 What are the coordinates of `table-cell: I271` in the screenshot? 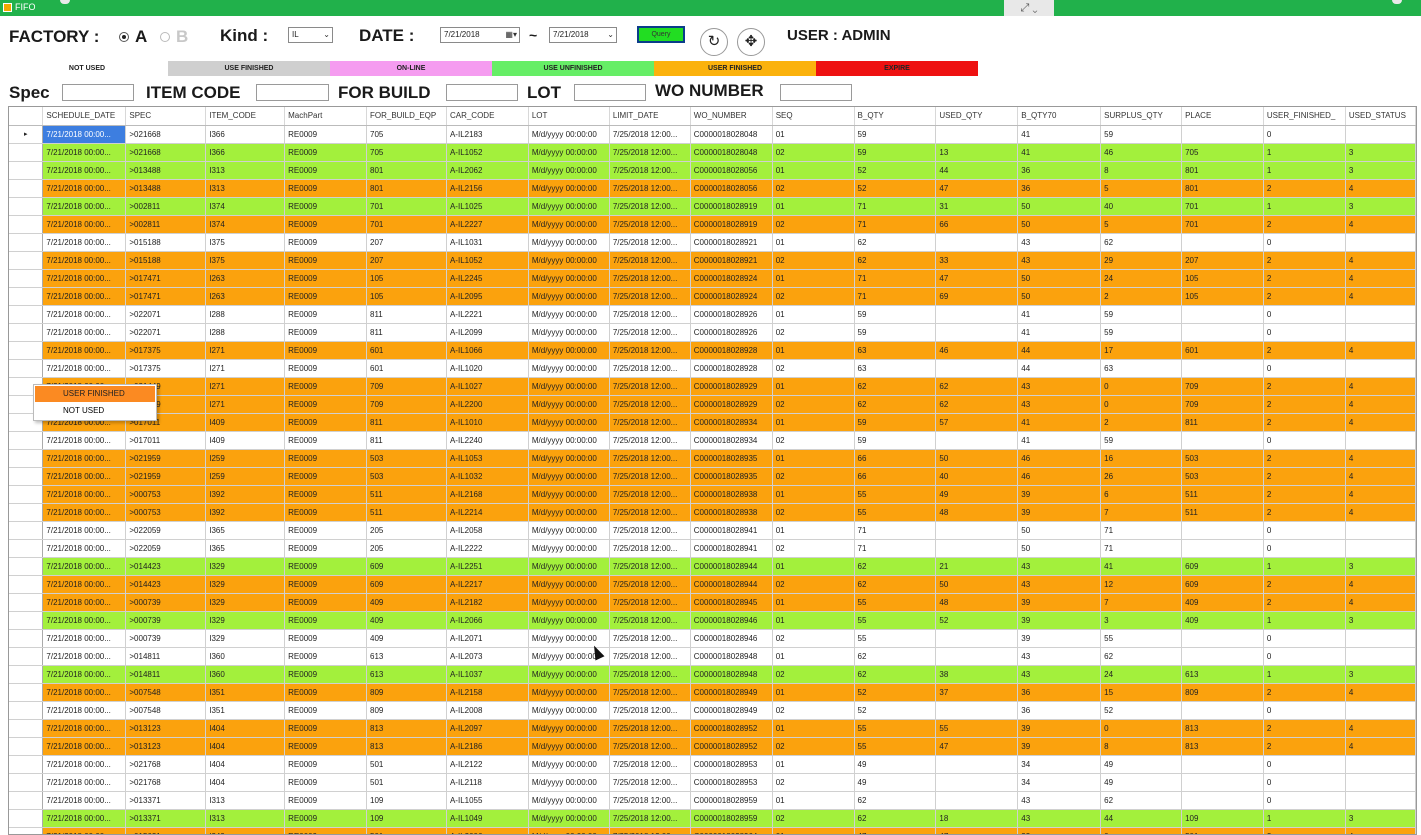 It's located at (245, 368).